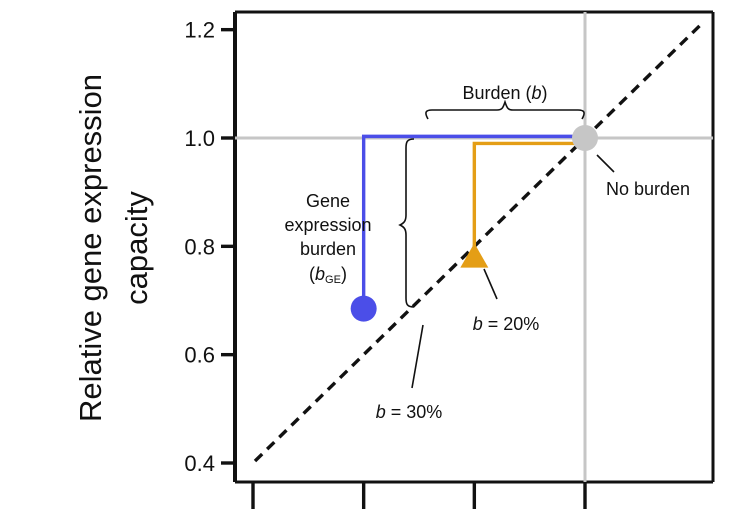  I want to click on ge-label-line1: Gene, so click(328, 201).